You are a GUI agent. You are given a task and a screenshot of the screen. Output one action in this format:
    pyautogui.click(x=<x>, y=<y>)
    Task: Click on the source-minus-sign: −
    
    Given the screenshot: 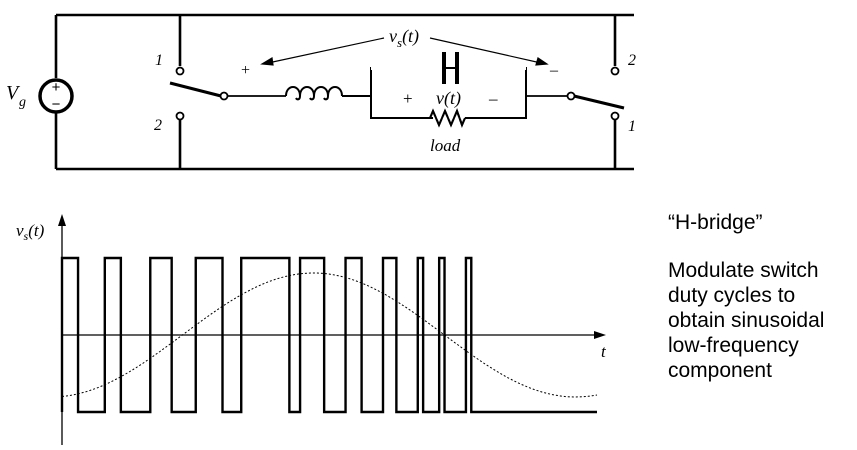 What is the action you would take?
    pyautogui.click(x=56, y=104)
    